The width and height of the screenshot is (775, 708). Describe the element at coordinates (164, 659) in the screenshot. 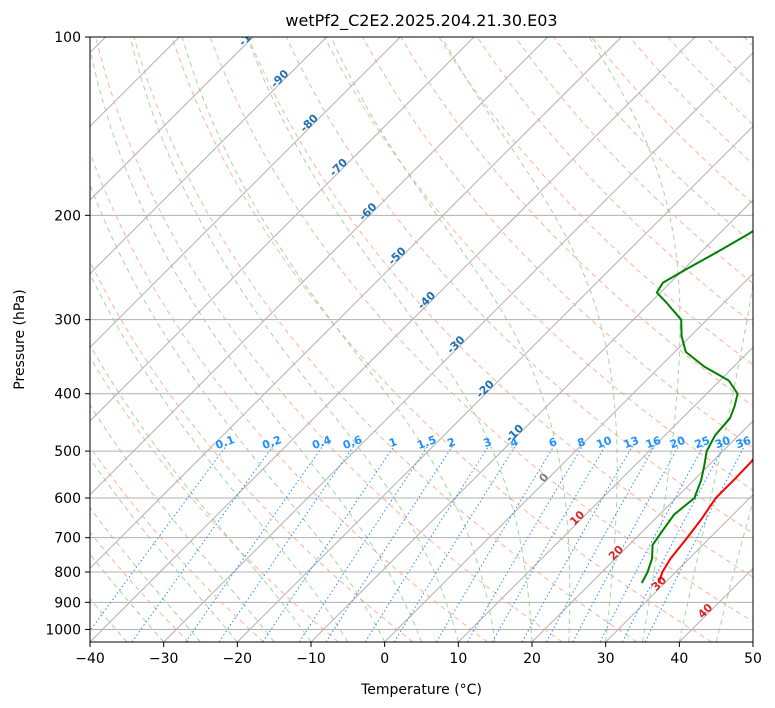

I see `x-tick-label: −30` at that location.